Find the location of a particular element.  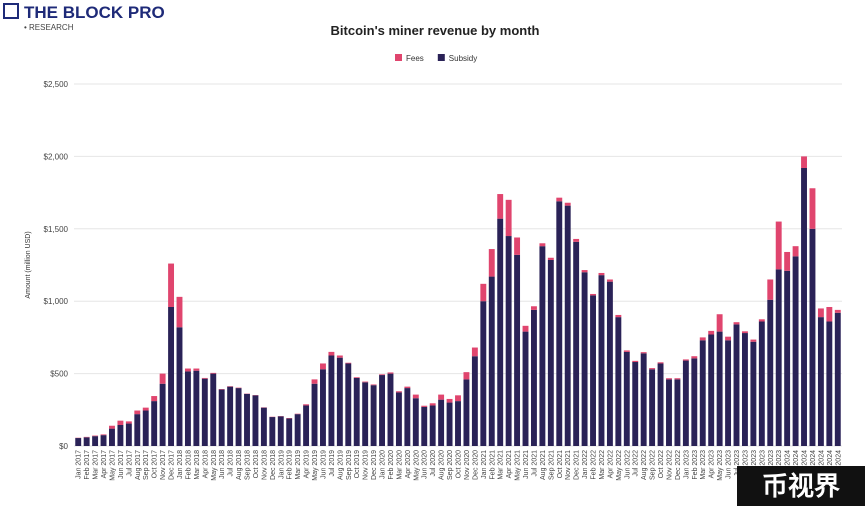

x-tick-label: Jun 2022 is located at coordinates (627, 464).